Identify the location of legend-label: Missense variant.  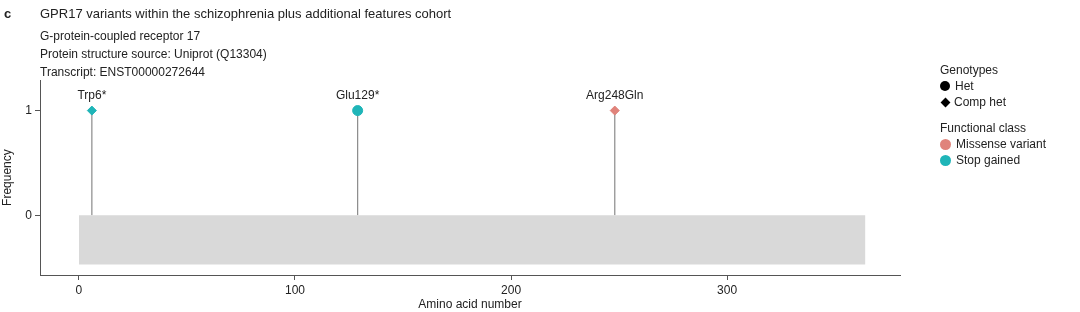
(1001, 144).